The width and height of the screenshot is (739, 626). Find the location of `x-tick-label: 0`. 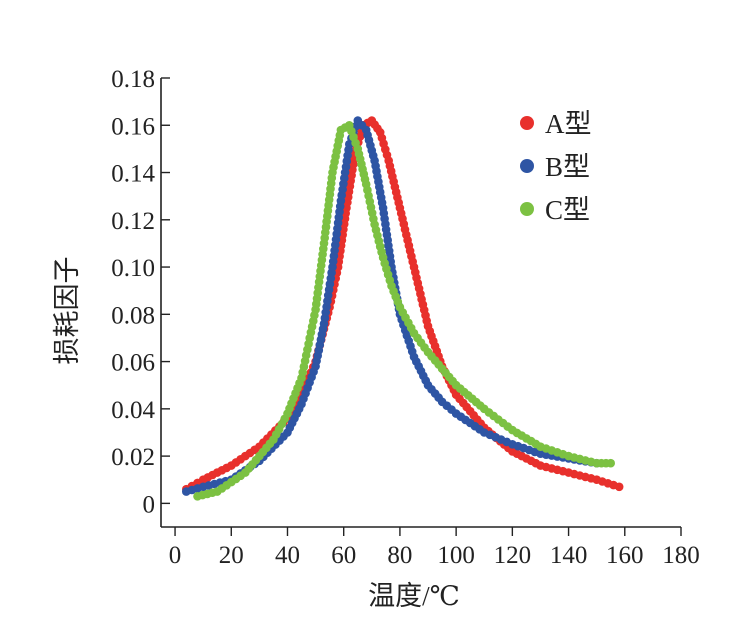

x-tick-label: 0 is located at coordinates (175, 555).